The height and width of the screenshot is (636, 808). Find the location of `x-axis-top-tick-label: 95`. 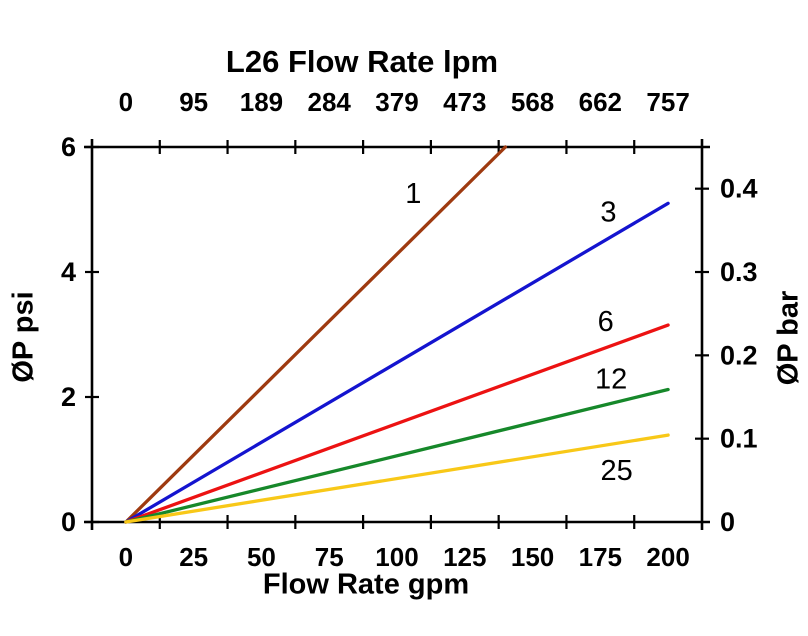

x-axis-top-tick-label: 95 is located at coordinates (193, 102).